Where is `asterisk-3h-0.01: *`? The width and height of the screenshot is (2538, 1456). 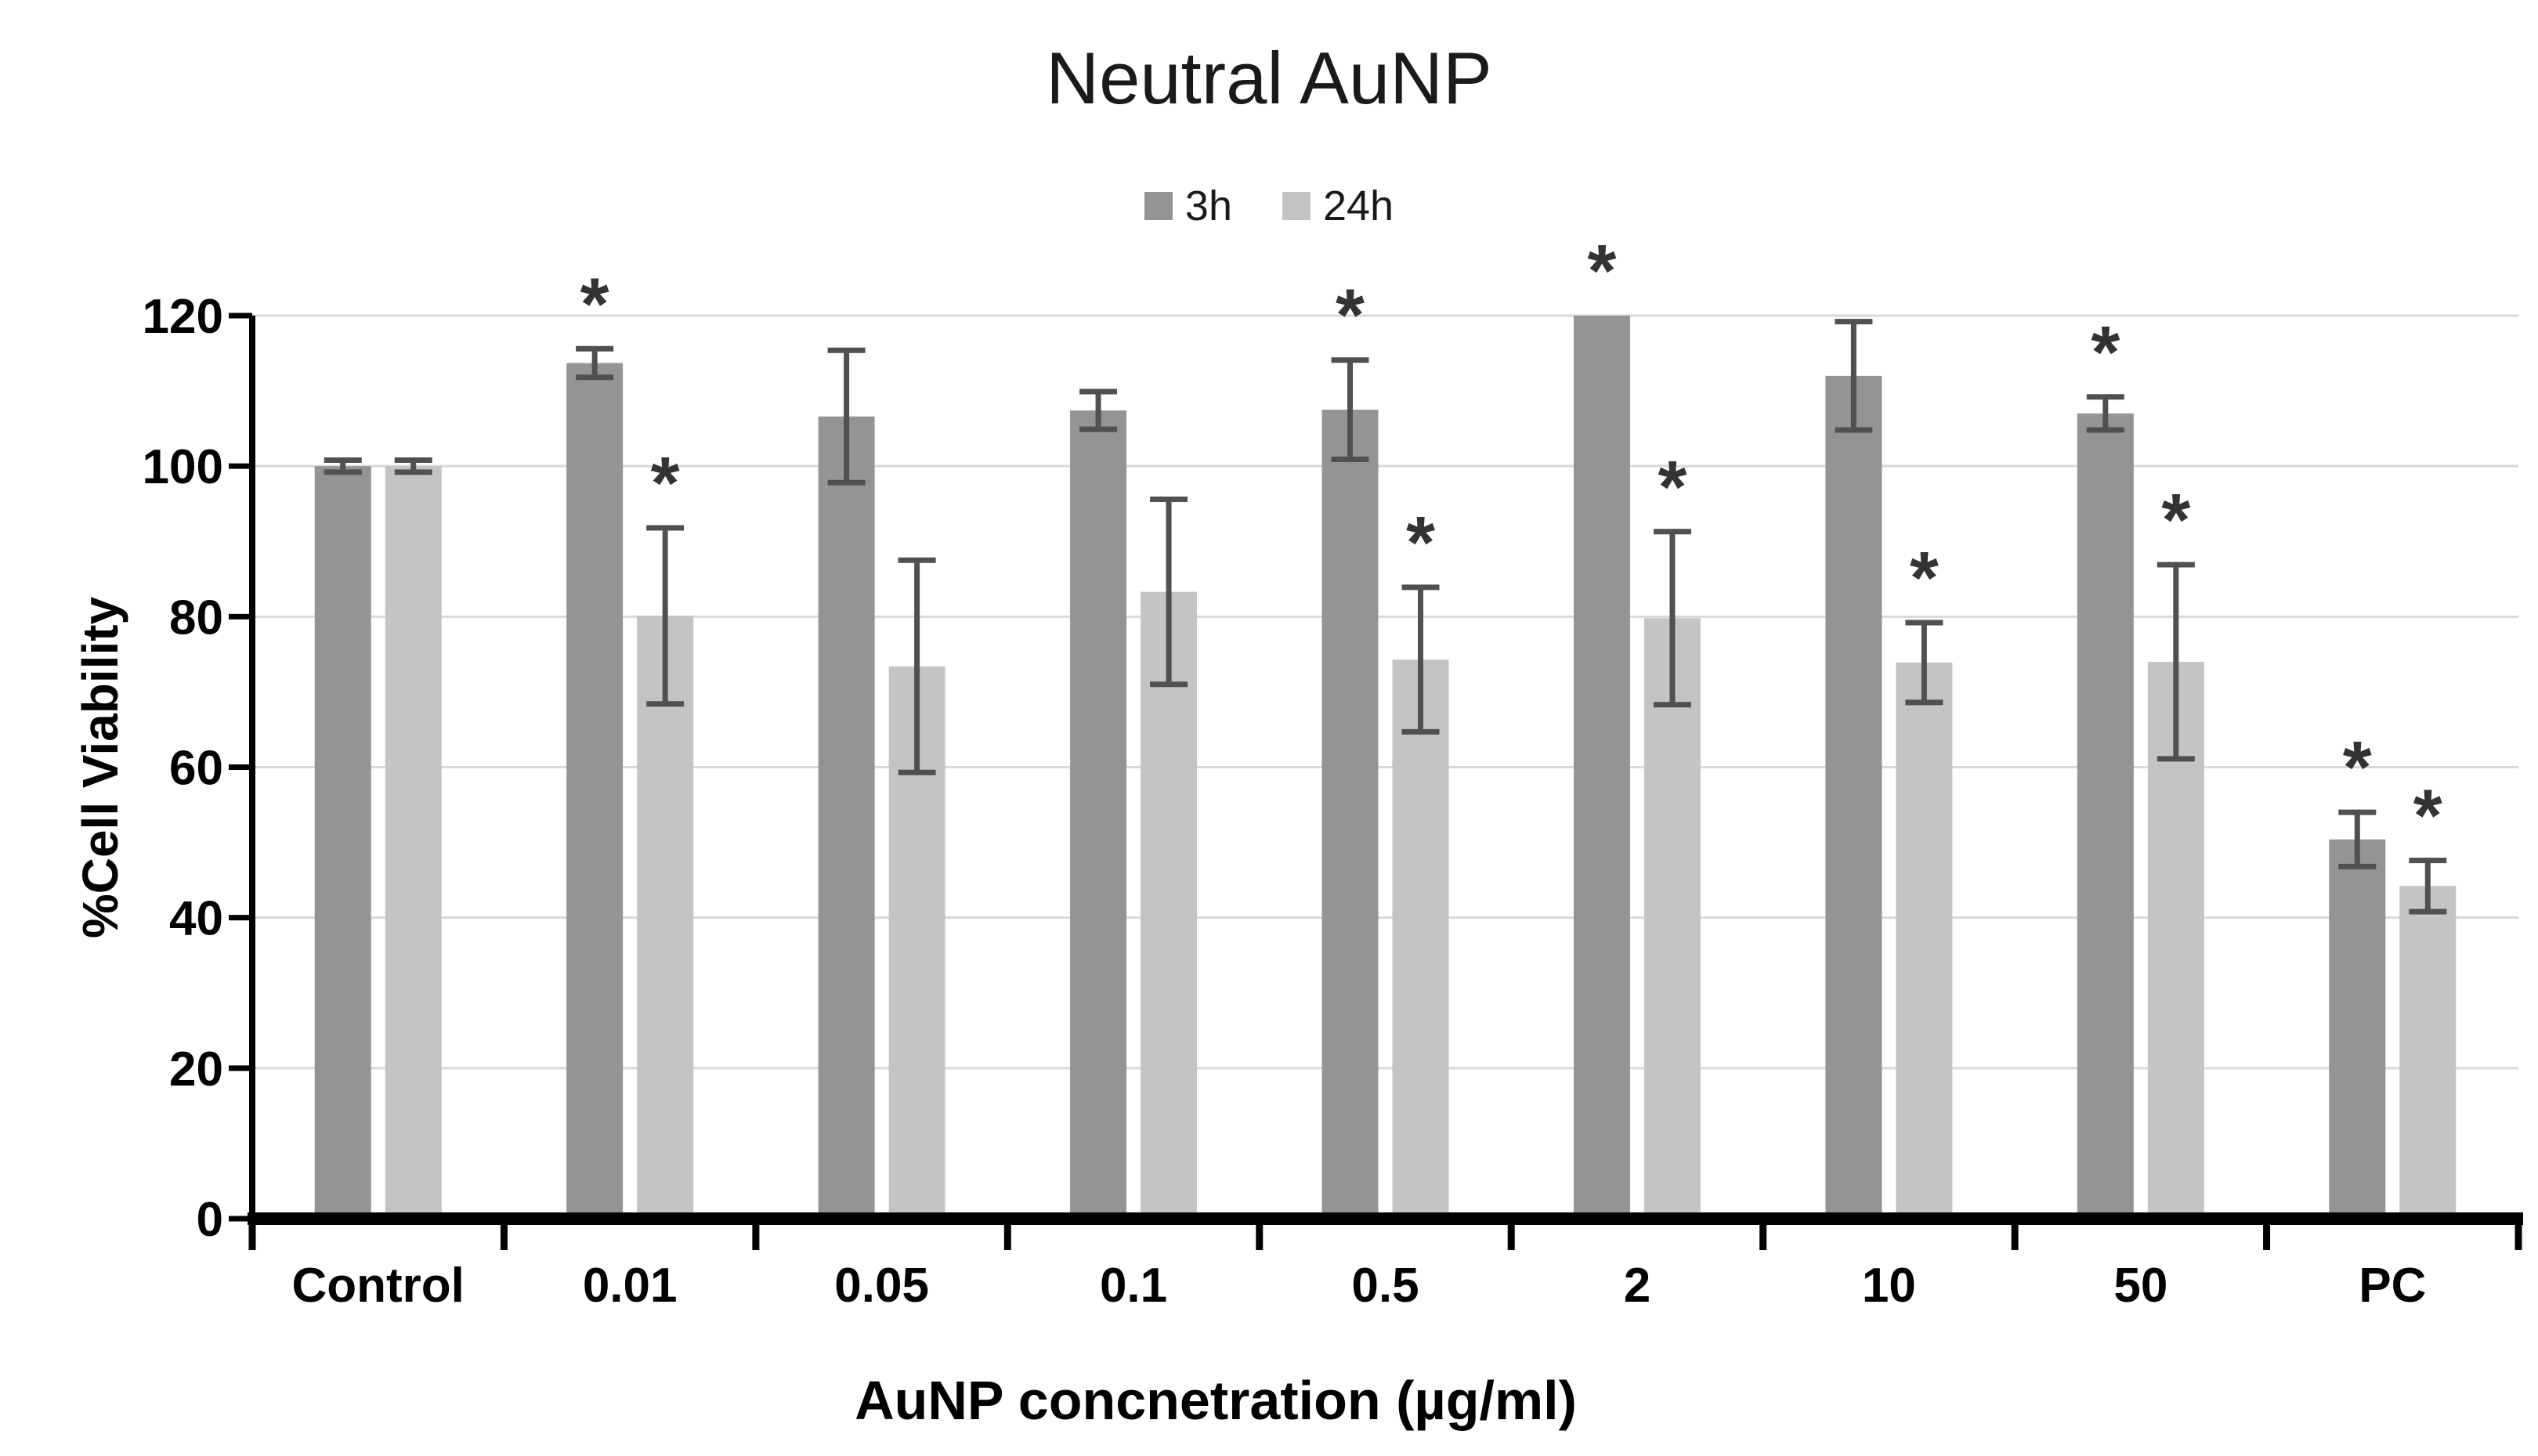
asterisk-3h-0.01: * is located at coordinates (594, 303).